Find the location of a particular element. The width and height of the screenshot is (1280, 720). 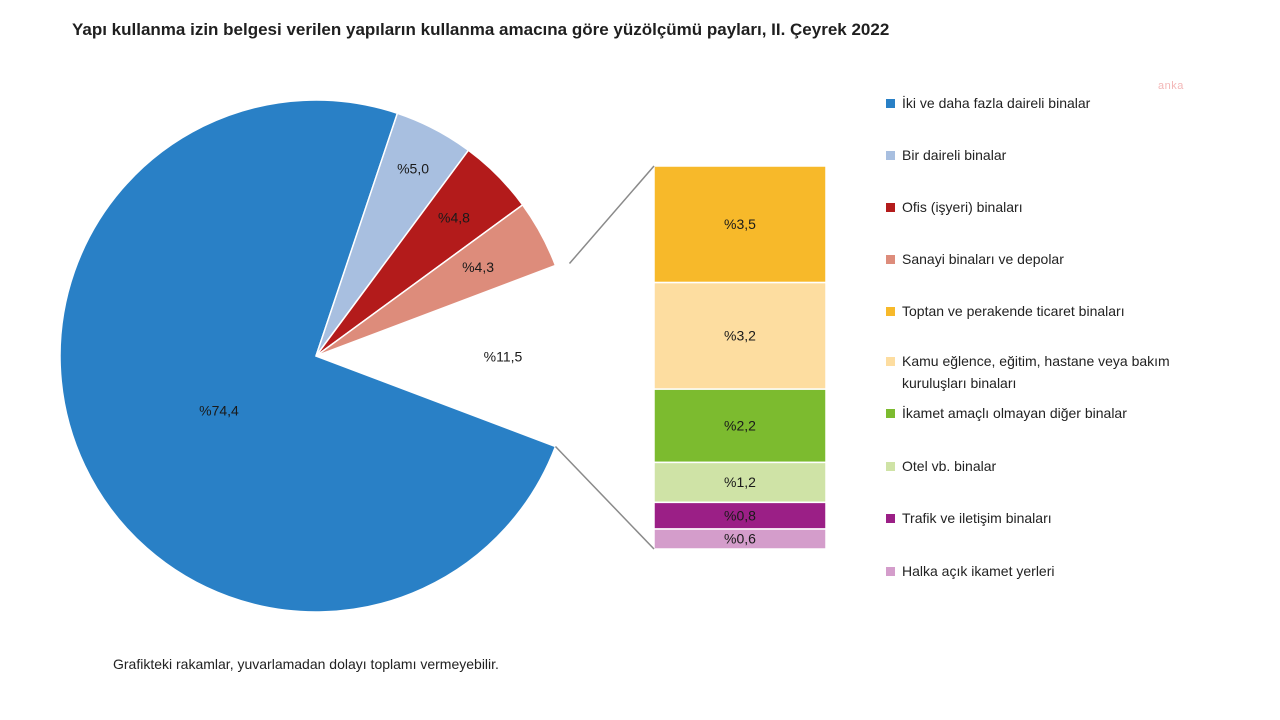

bar-segment-i-kamet-amacli-olmayan-diger-binalar is located at coordinates (740, 426).